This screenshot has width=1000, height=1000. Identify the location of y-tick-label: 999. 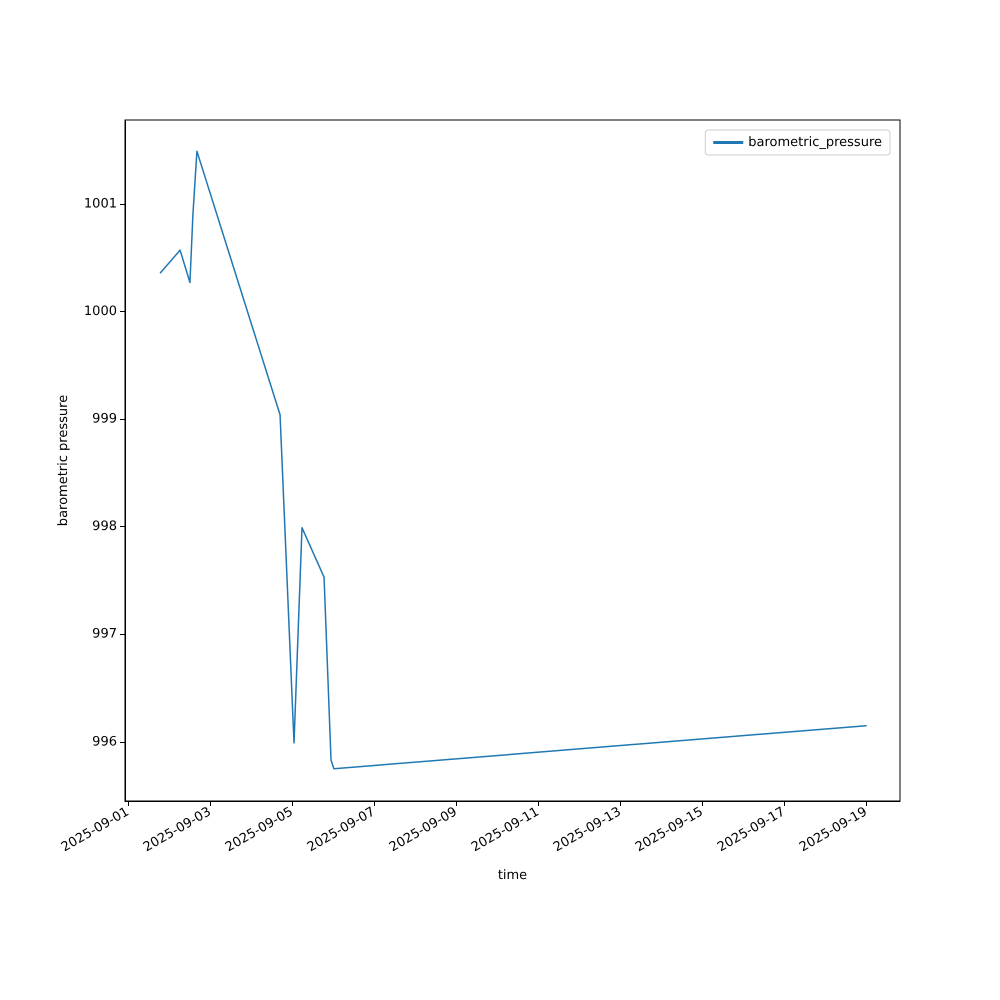
(104, 419).